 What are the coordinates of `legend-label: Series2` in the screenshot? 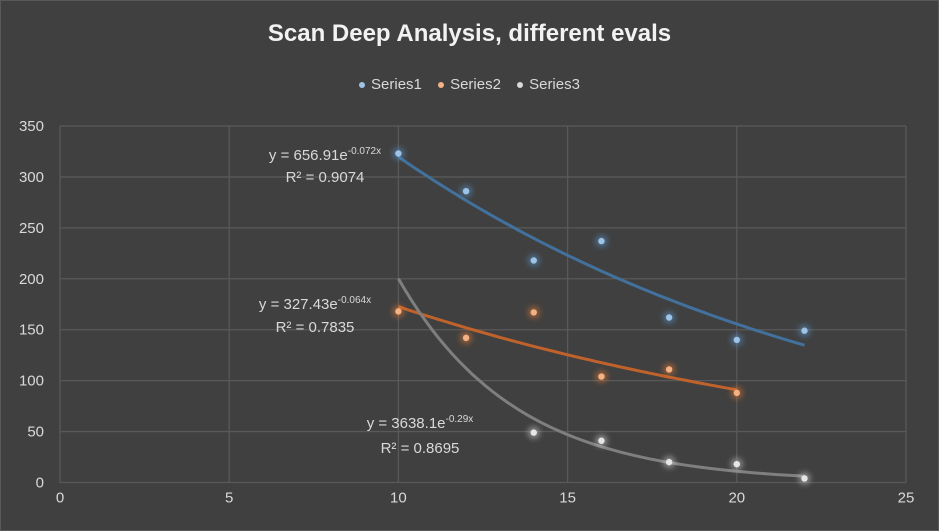 It's located at (475, 84).